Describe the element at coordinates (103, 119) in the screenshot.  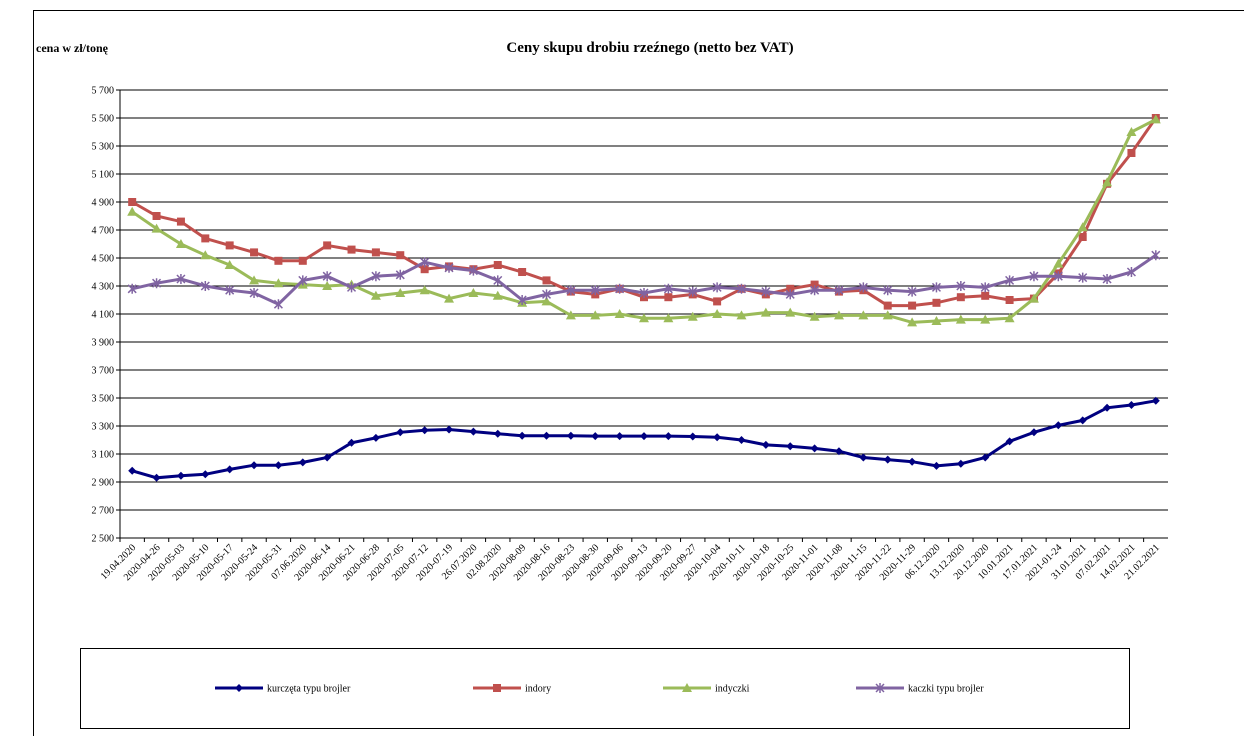
I see `y-tick-label: 5 500` at that location.